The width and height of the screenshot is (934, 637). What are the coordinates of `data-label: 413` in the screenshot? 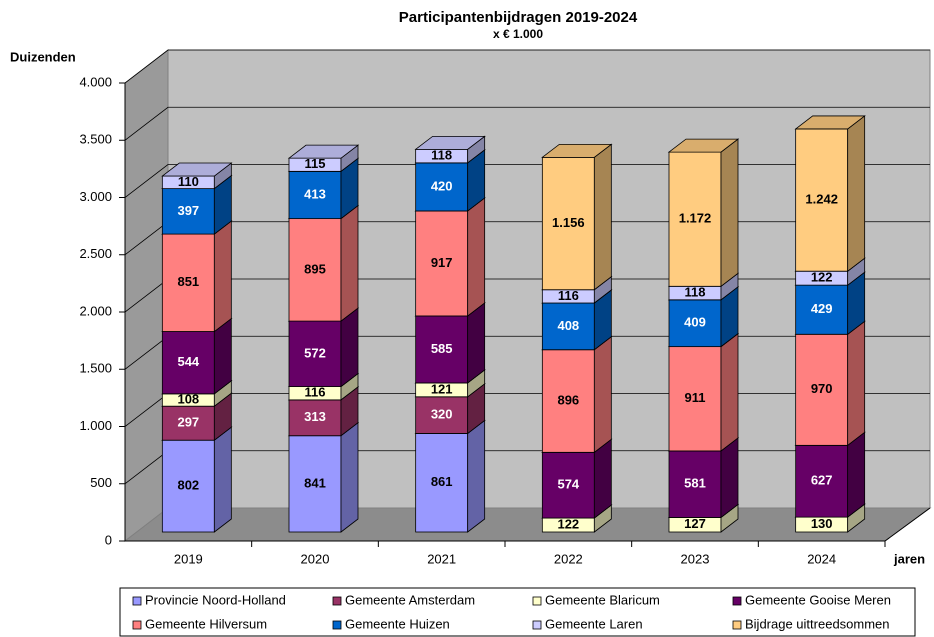 It's located at (315, 193).